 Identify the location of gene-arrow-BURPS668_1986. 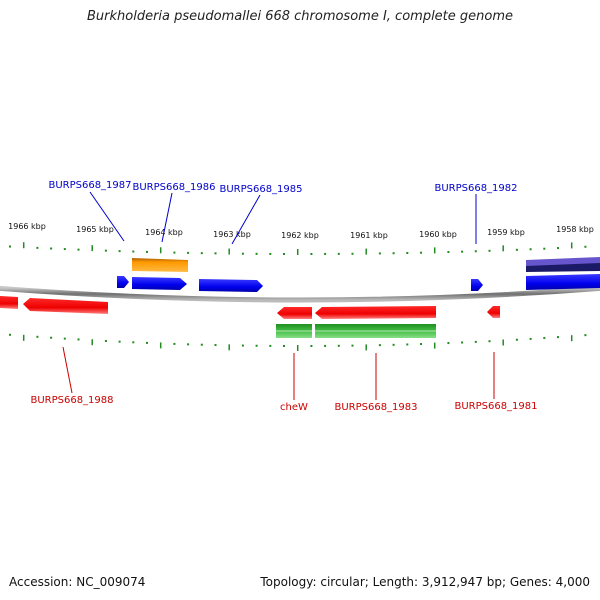
(159, 283).